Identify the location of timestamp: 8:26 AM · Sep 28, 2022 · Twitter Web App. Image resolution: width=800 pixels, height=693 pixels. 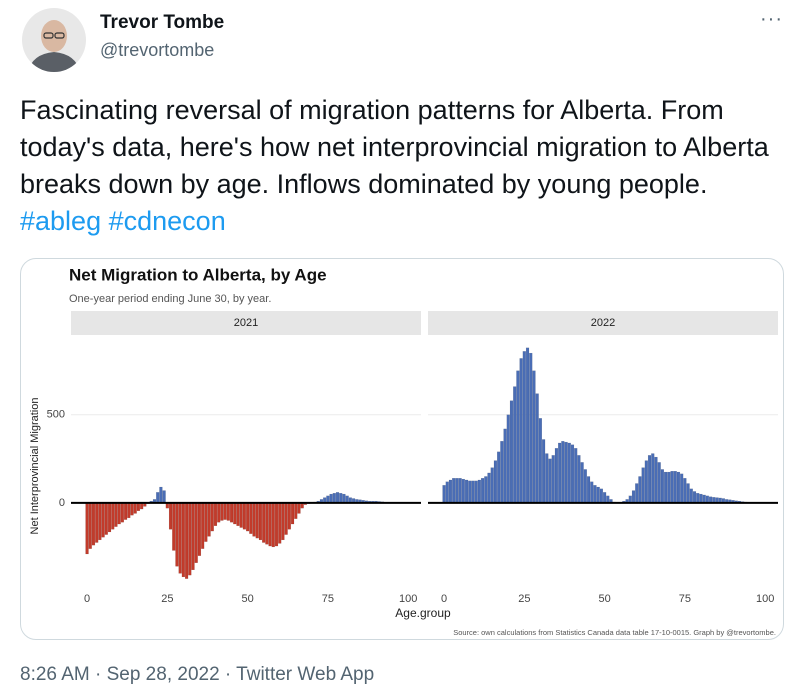
(197, 674).